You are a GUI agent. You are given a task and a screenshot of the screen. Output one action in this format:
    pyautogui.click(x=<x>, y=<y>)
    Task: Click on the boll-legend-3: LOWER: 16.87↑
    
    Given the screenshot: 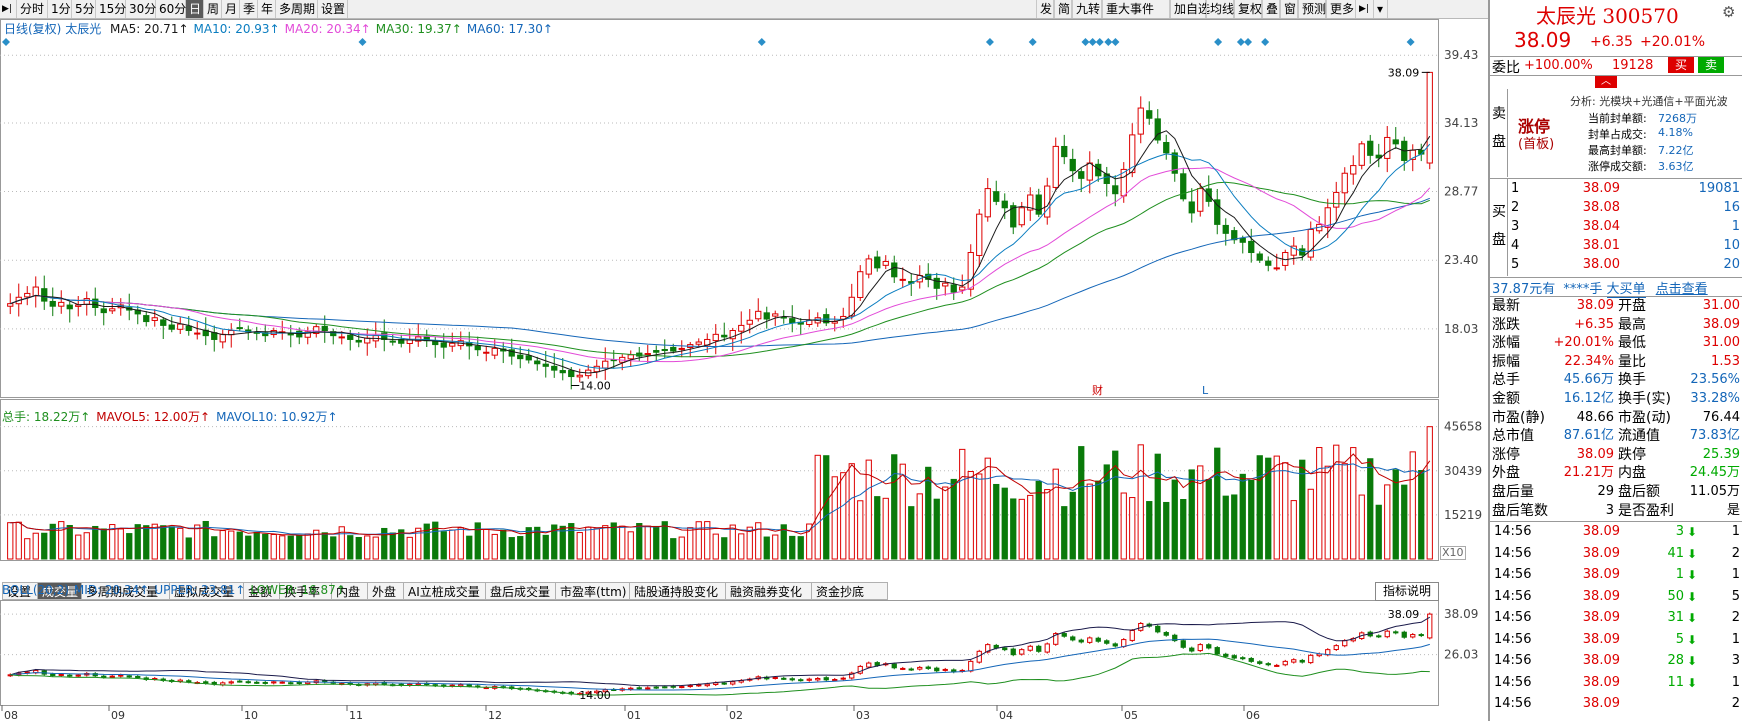 What is the action you would take?
    pyautogui.click(x=298, y=590)
    